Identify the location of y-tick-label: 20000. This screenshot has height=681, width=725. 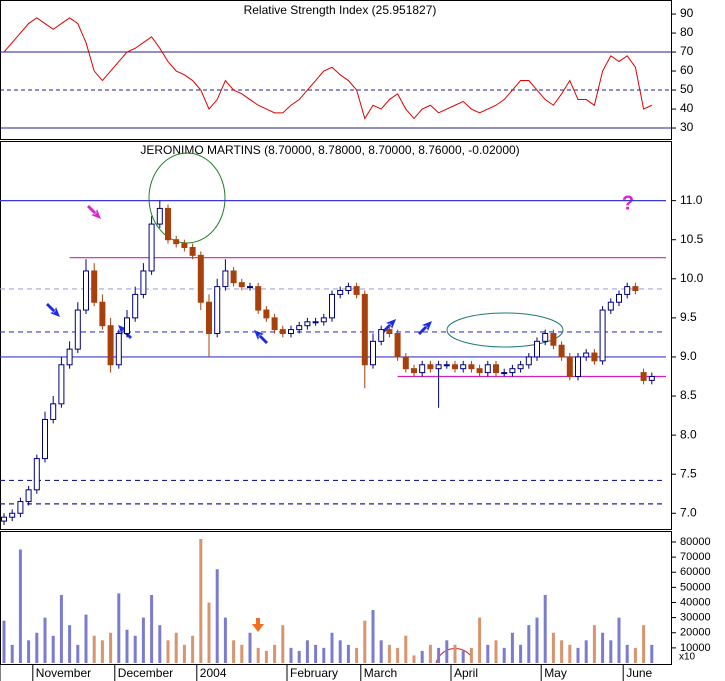
(695, 633).